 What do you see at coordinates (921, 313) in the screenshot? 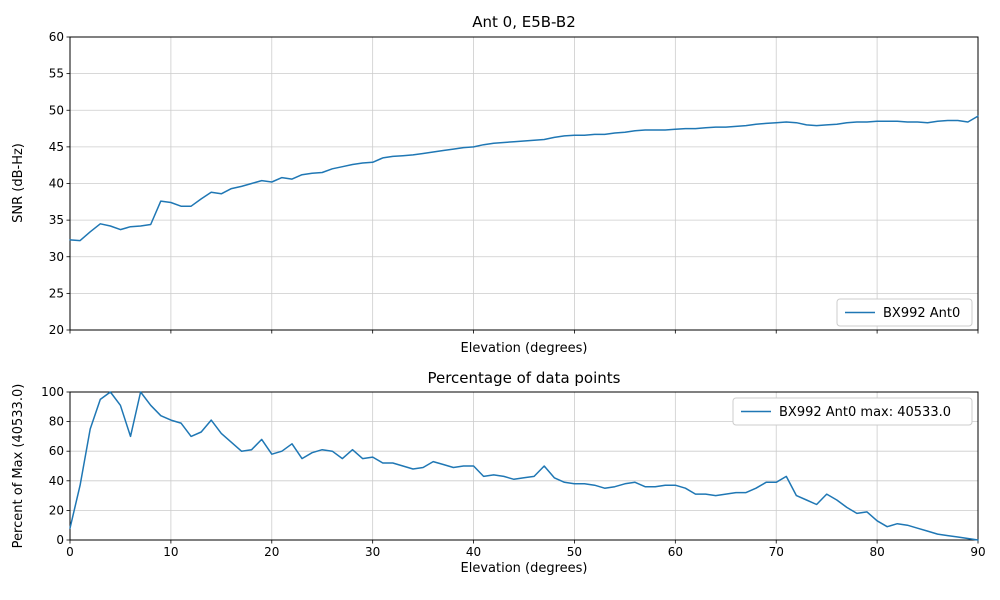
I see `snr-legend-label: BX992 Ant0` at bounding box center [921, 313].